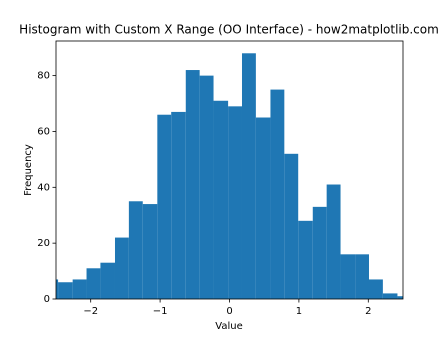 This screenshot has height=340, width=448. I want to click on y-tick-label: 0, so click(47, 299).